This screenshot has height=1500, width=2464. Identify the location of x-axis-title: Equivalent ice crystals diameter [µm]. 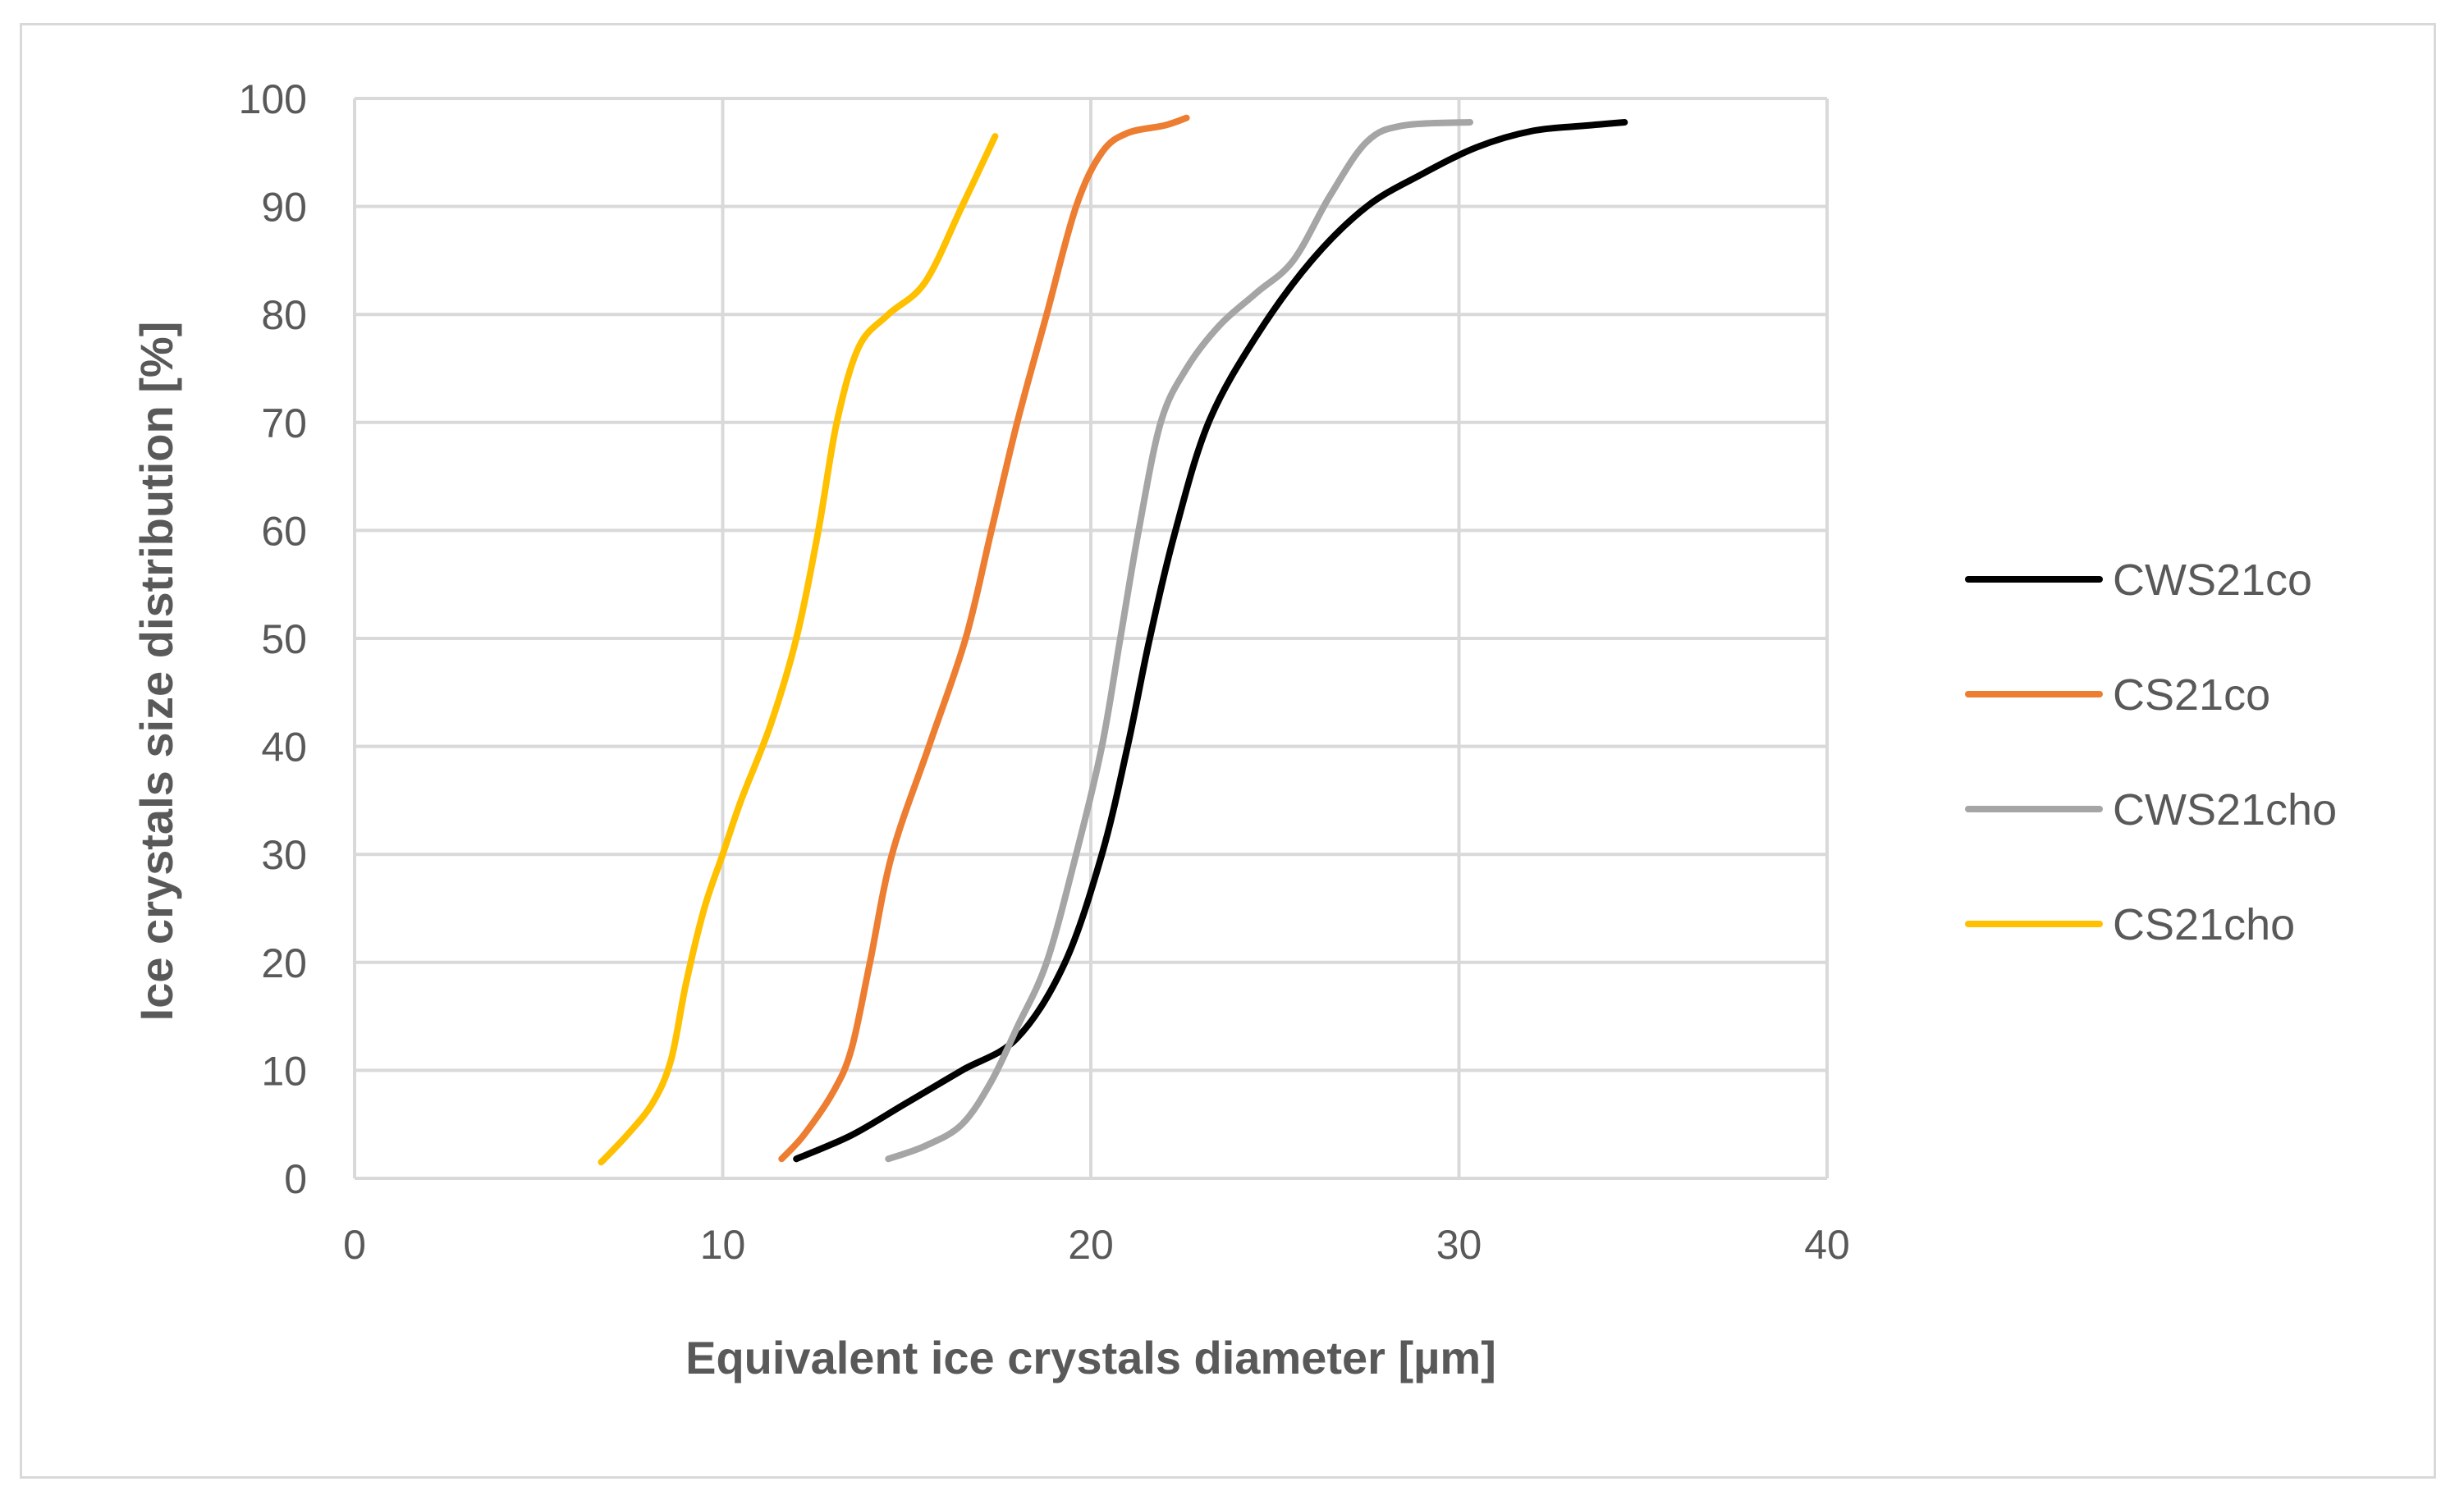
(1090, 1357).